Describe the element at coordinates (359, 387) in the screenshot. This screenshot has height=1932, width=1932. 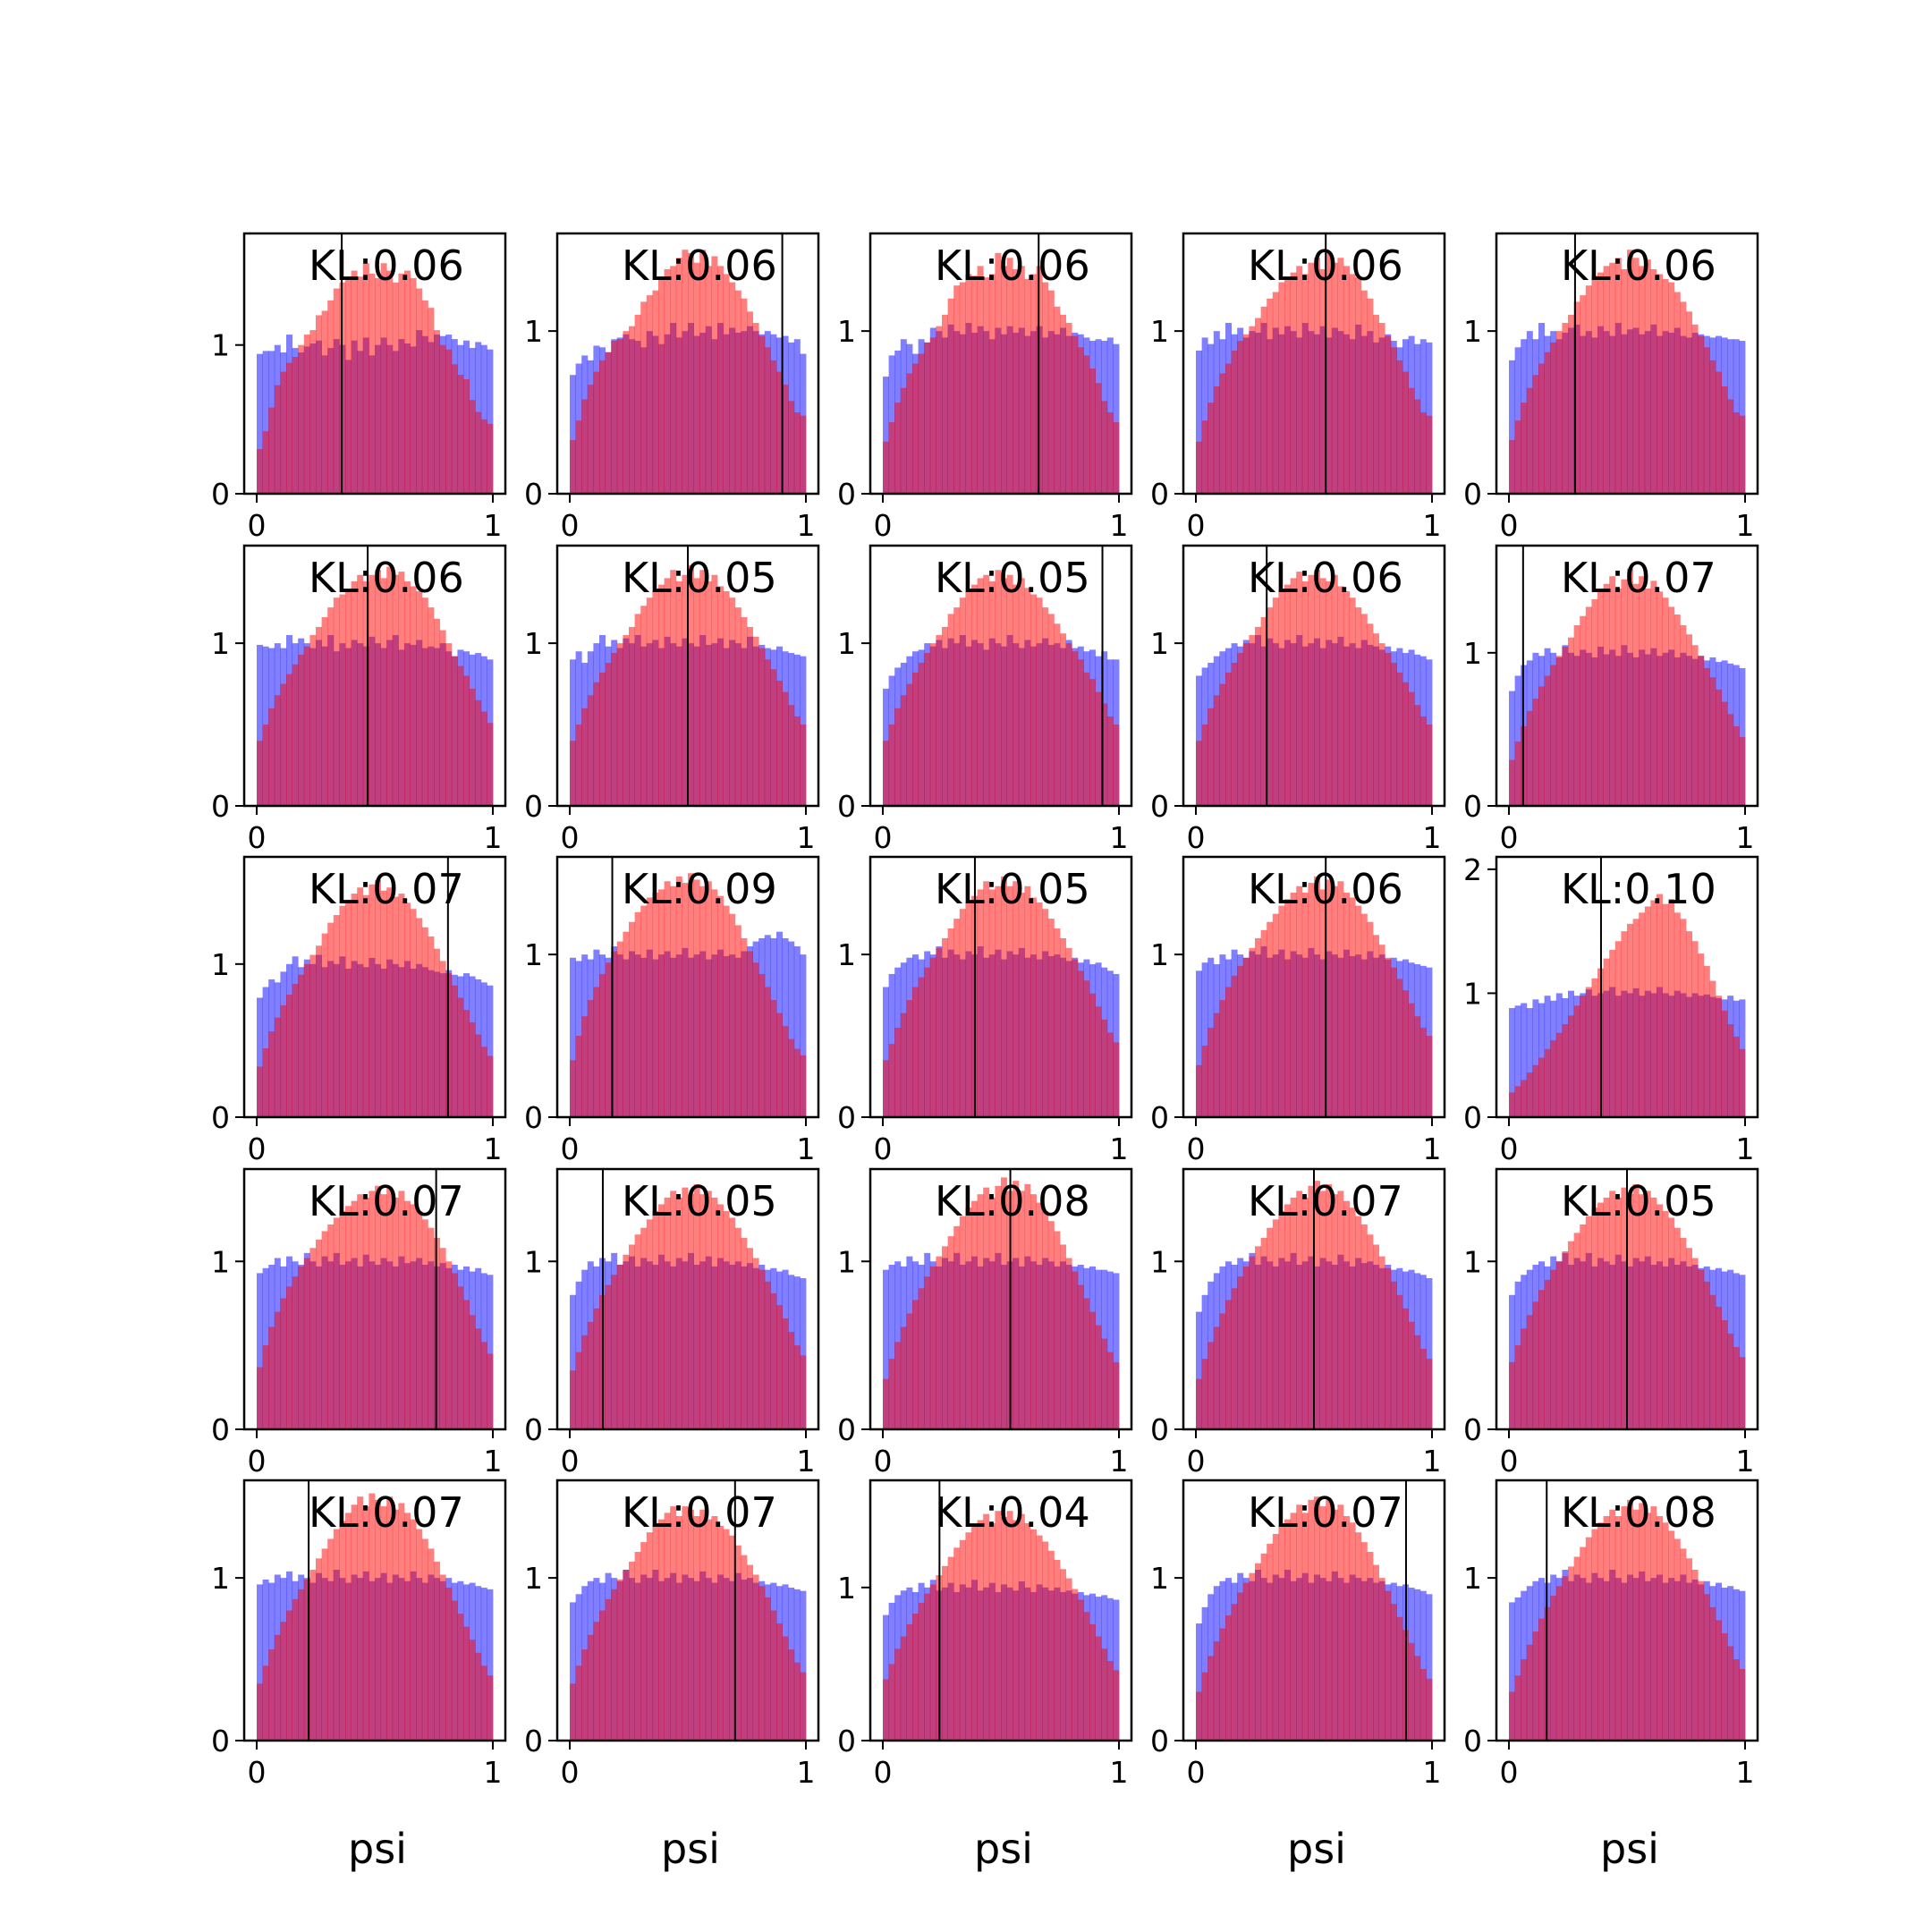
I see `histogram-panel: 0 1 0 1 KL:0.06` at that location.